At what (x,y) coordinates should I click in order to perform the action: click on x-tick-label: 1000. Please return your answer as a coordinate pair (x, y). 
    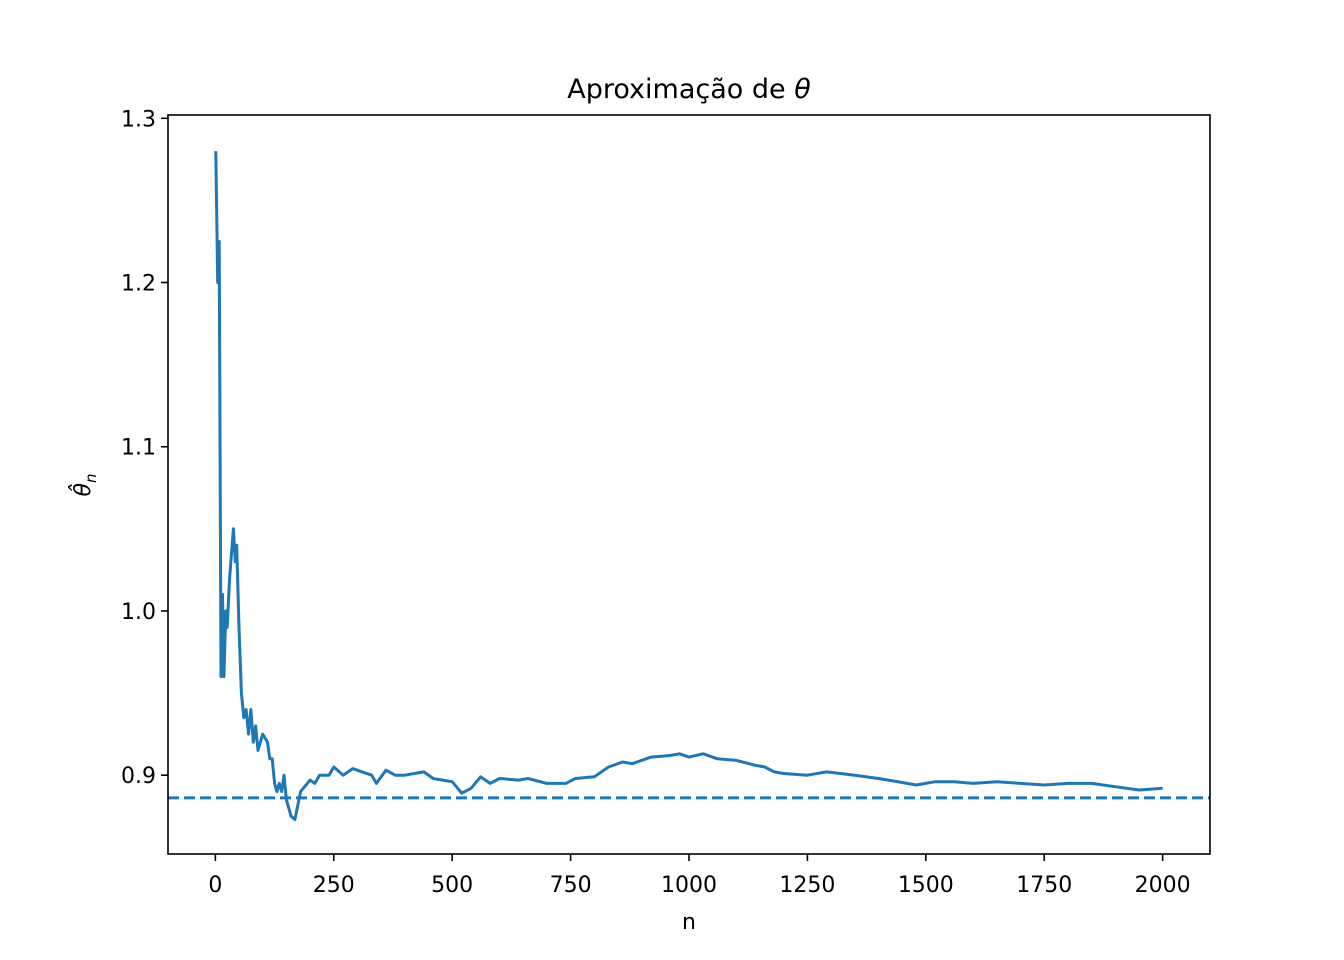
    Looking at the image, I should click on (689, 885).